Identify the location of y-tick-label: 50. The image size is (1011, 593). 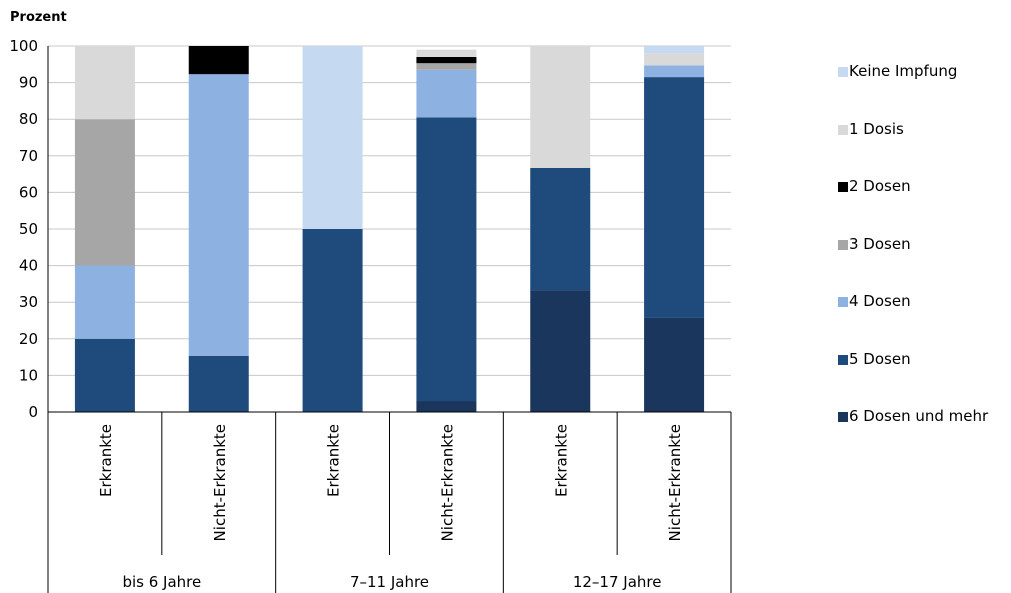
(28, 229).